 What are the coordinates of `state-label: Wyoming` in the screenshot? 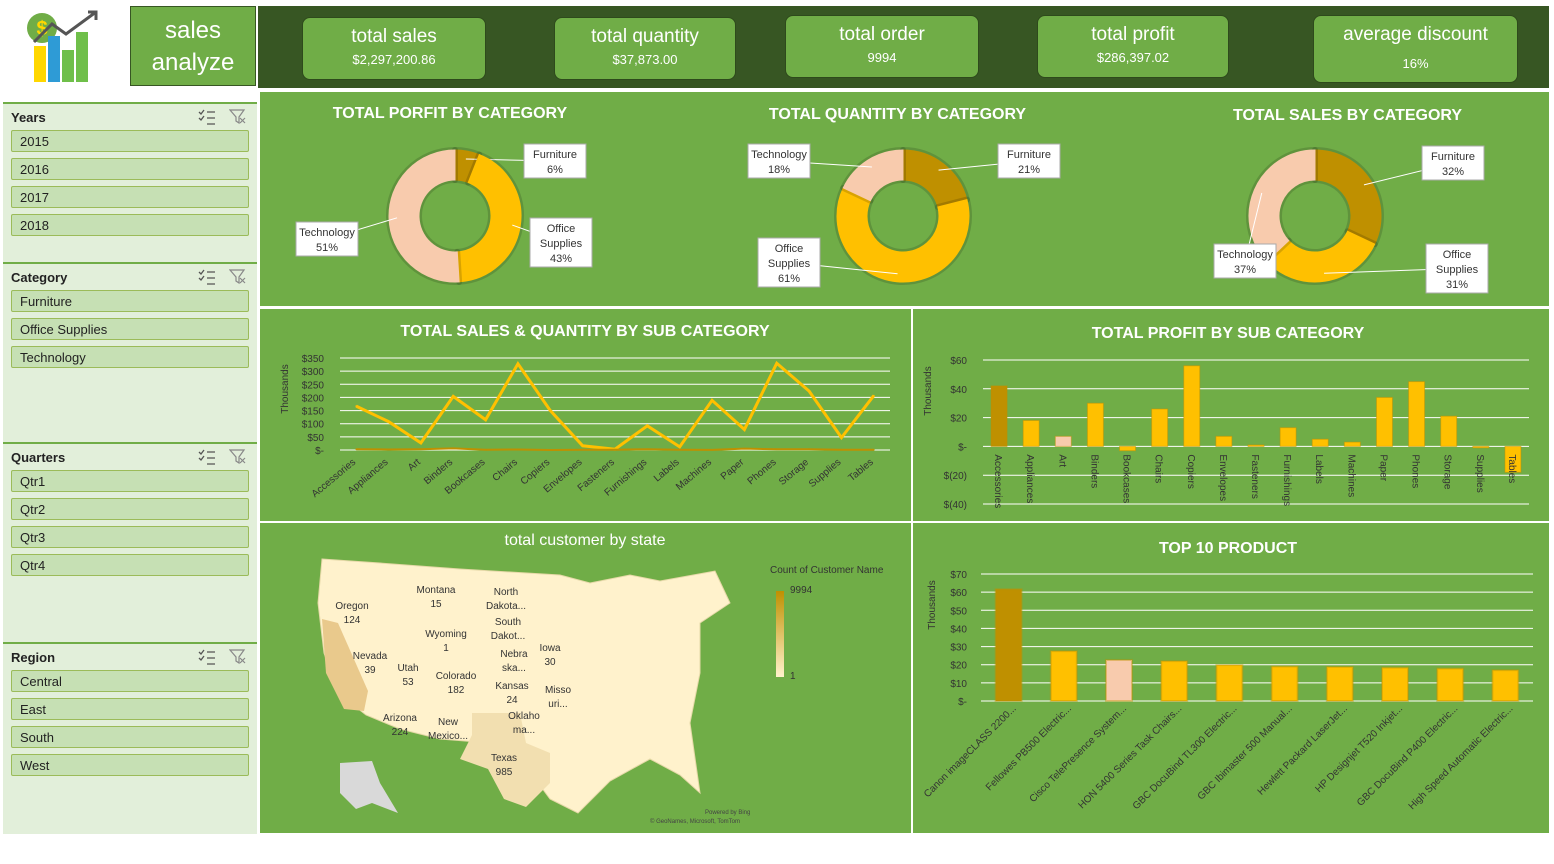 It's located at (446, 634).